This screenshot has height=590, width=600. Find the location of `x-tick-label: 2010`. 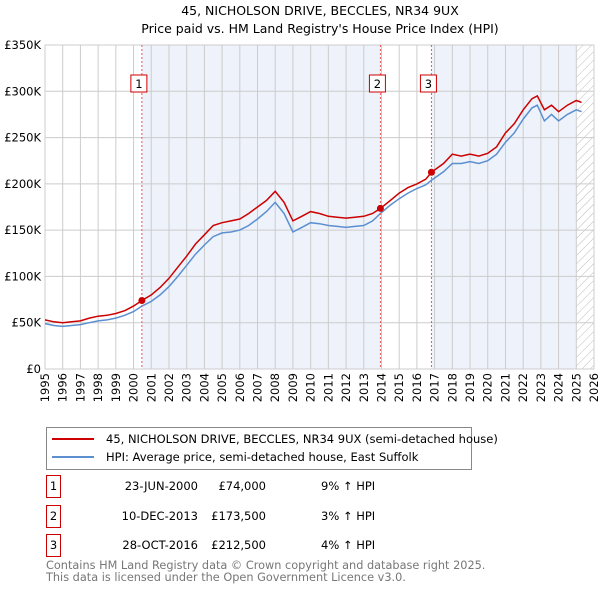

x-tick-label: 2010 is located at coordinates (311, 387).